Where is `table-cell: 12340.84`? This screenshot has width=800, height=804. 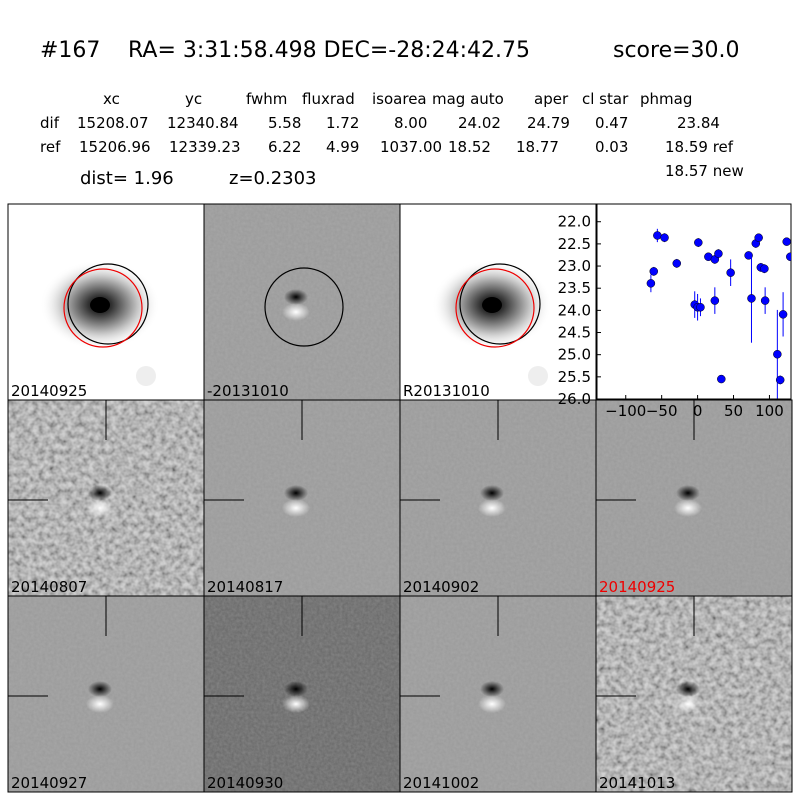 table-cell: 12340.84 is located at coordinates (203, 123).